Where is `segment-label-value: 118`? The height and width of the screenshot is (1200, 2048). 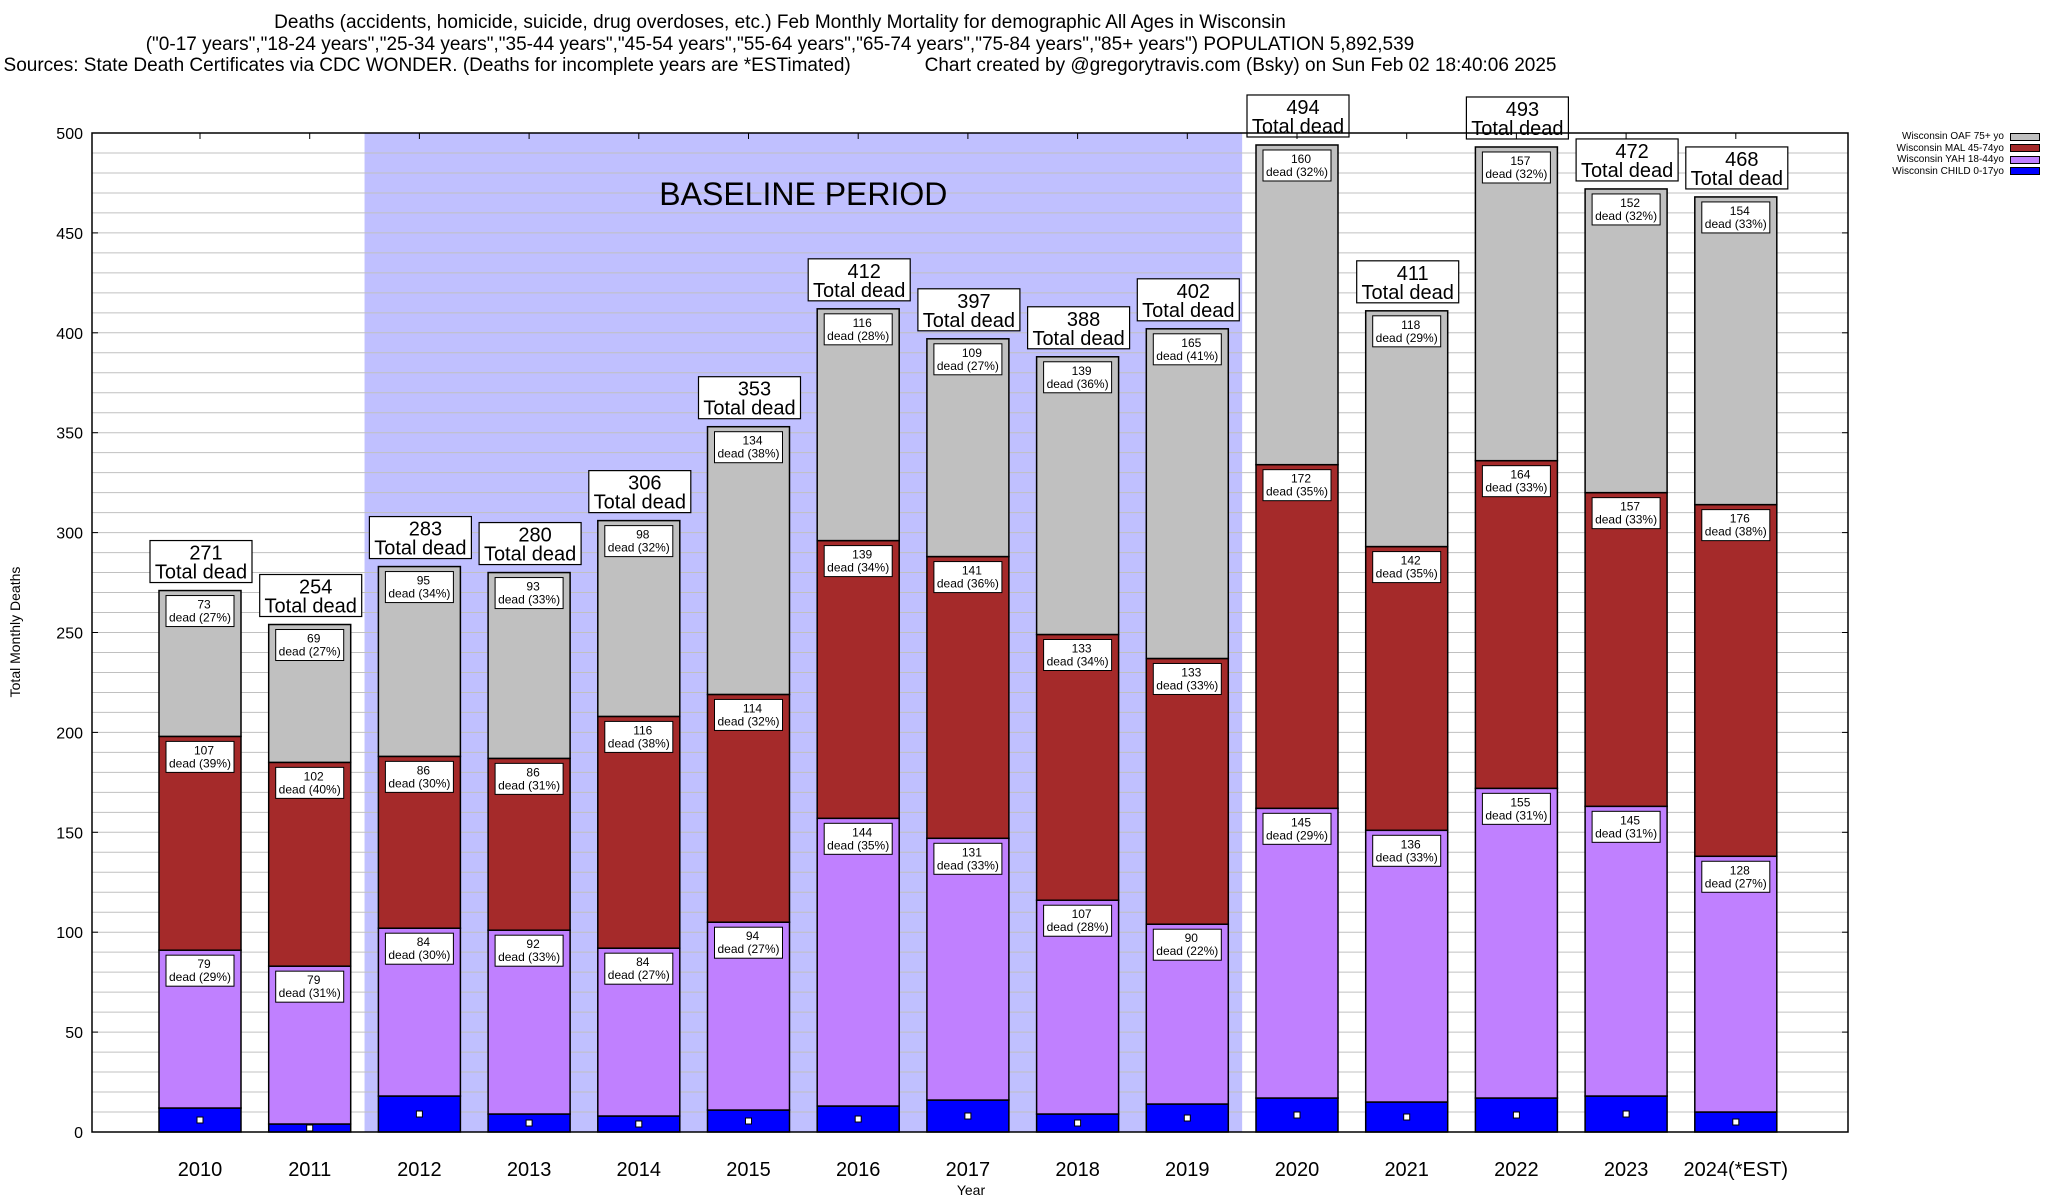 segment-label-value: 118 is located at coordinates (1410, 325).